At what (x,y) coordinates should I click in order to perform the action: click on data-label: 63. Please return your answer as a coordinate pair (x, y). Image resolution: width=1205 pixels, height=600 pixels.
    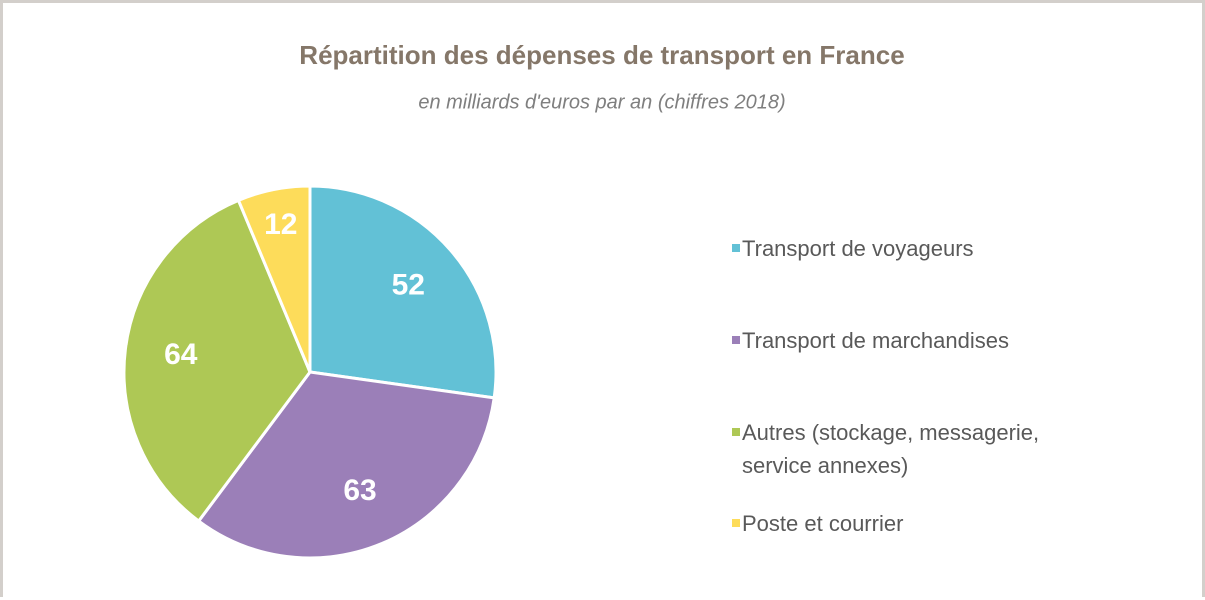
    Looking at the image, I should click on (359, 490).